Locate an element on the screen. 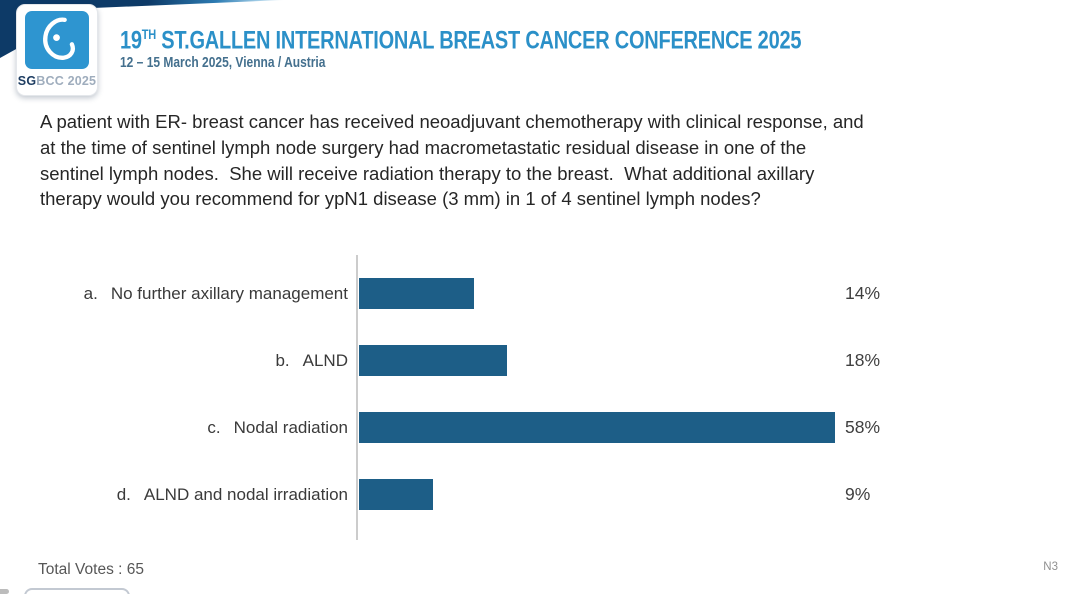  total-votes: Total Votes : 65 is located at coordinates (91, 569).